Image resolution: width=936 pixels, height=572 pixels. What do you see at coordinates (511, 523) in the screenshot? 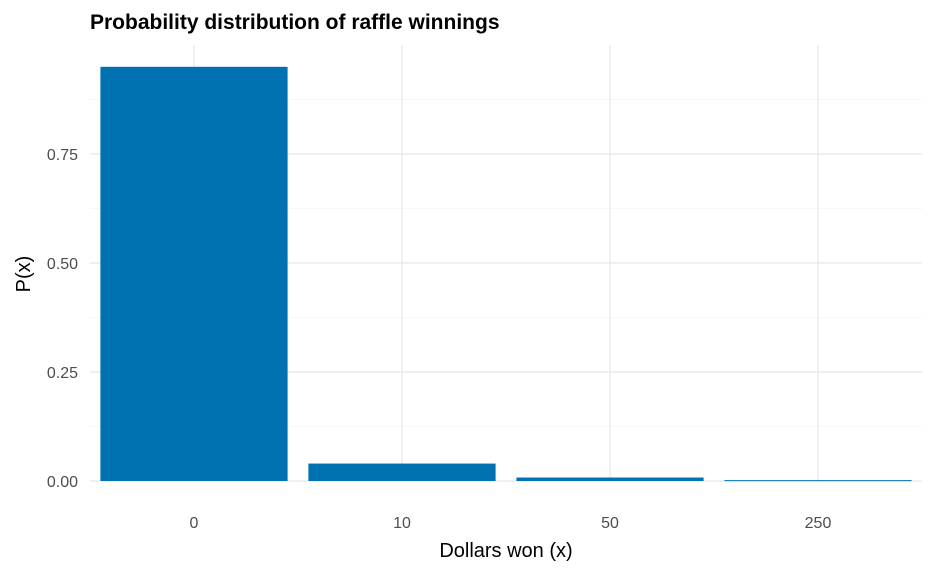
I see `x-tick-labels: 0 10 50 250` at bounding box center [511, 523].